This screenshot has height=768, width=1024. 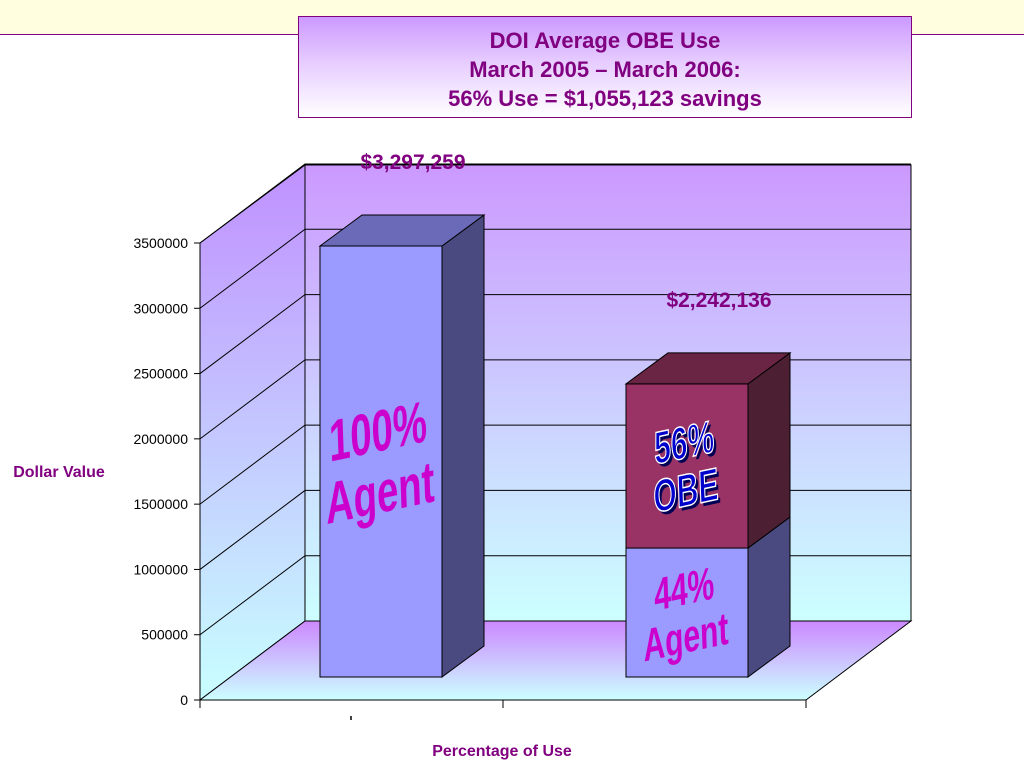 I want to click on side-wall, so click(x=252, y=433).